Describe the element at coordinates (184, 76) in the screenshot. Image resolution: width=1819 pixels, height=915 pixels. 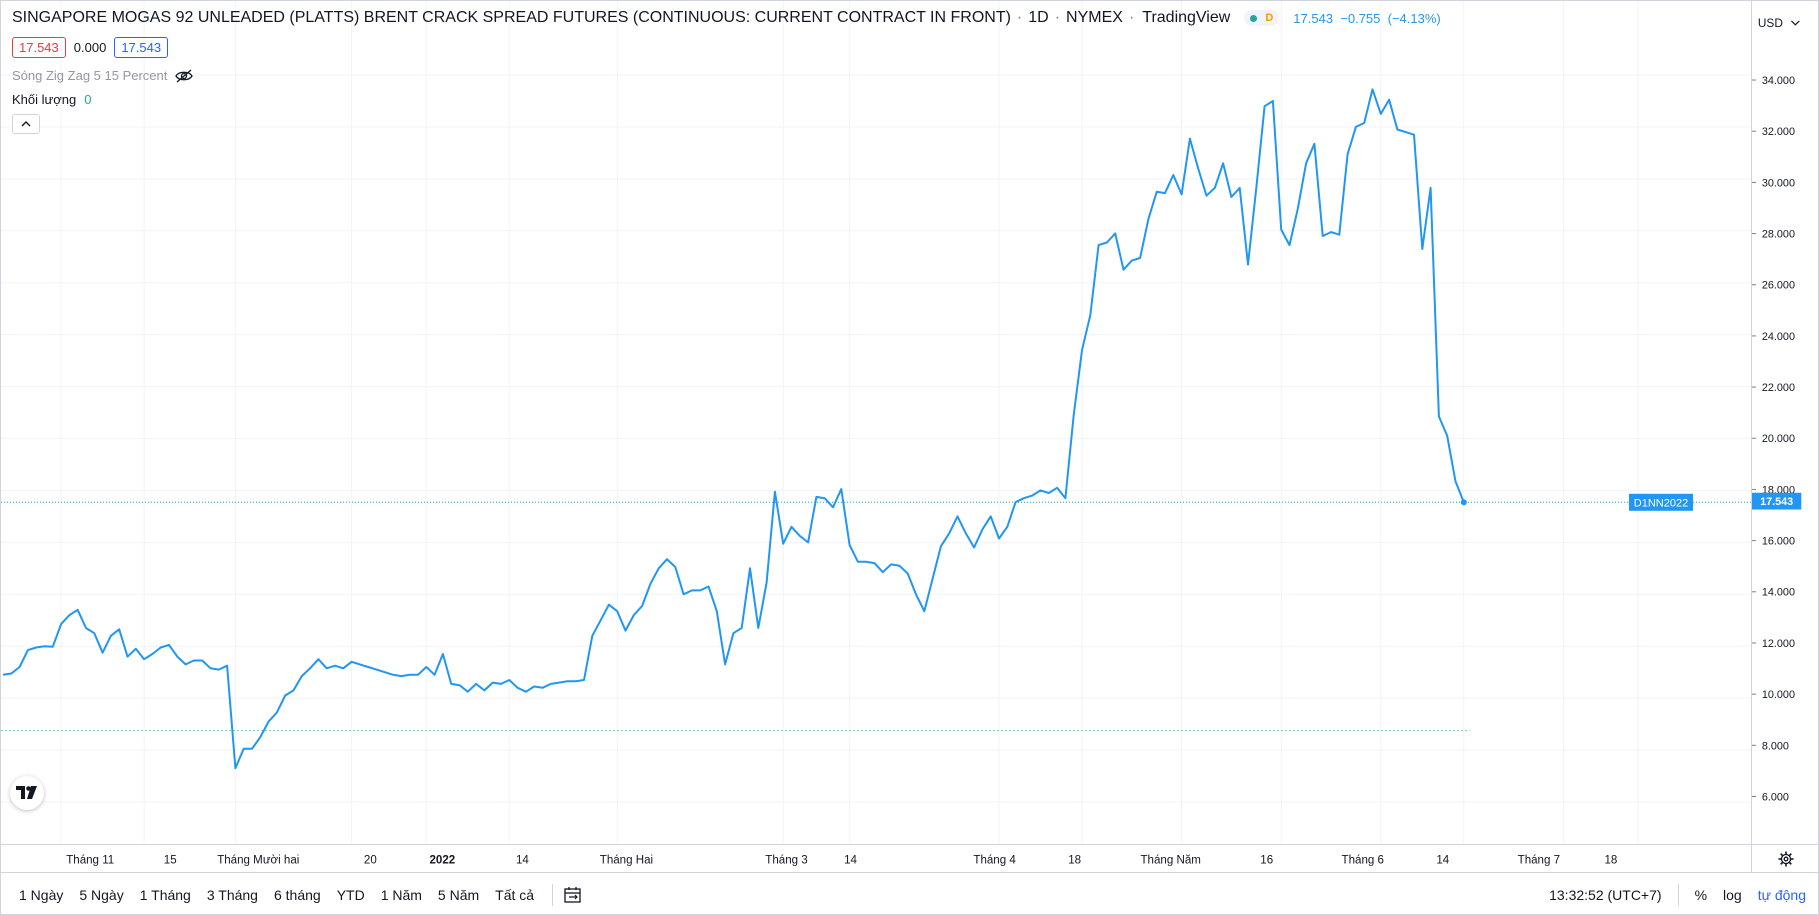
I see `hidden-eye-icon` at that location.